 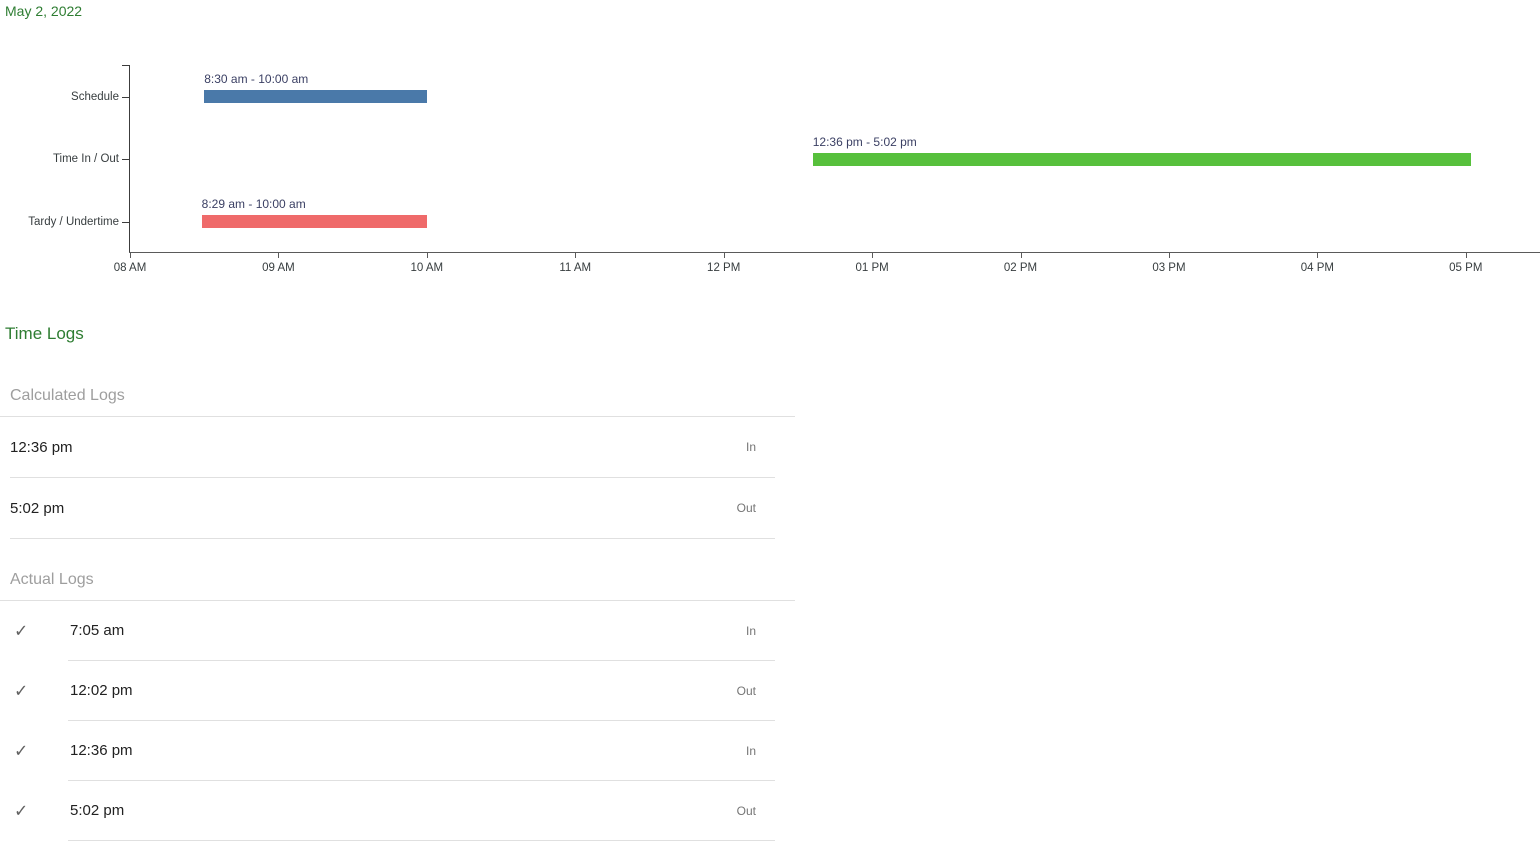 What do you see at coordinates (427, 268) in the screenshot?
I see `x-axis-label: 10 AM` at bounding box center [427, 268].